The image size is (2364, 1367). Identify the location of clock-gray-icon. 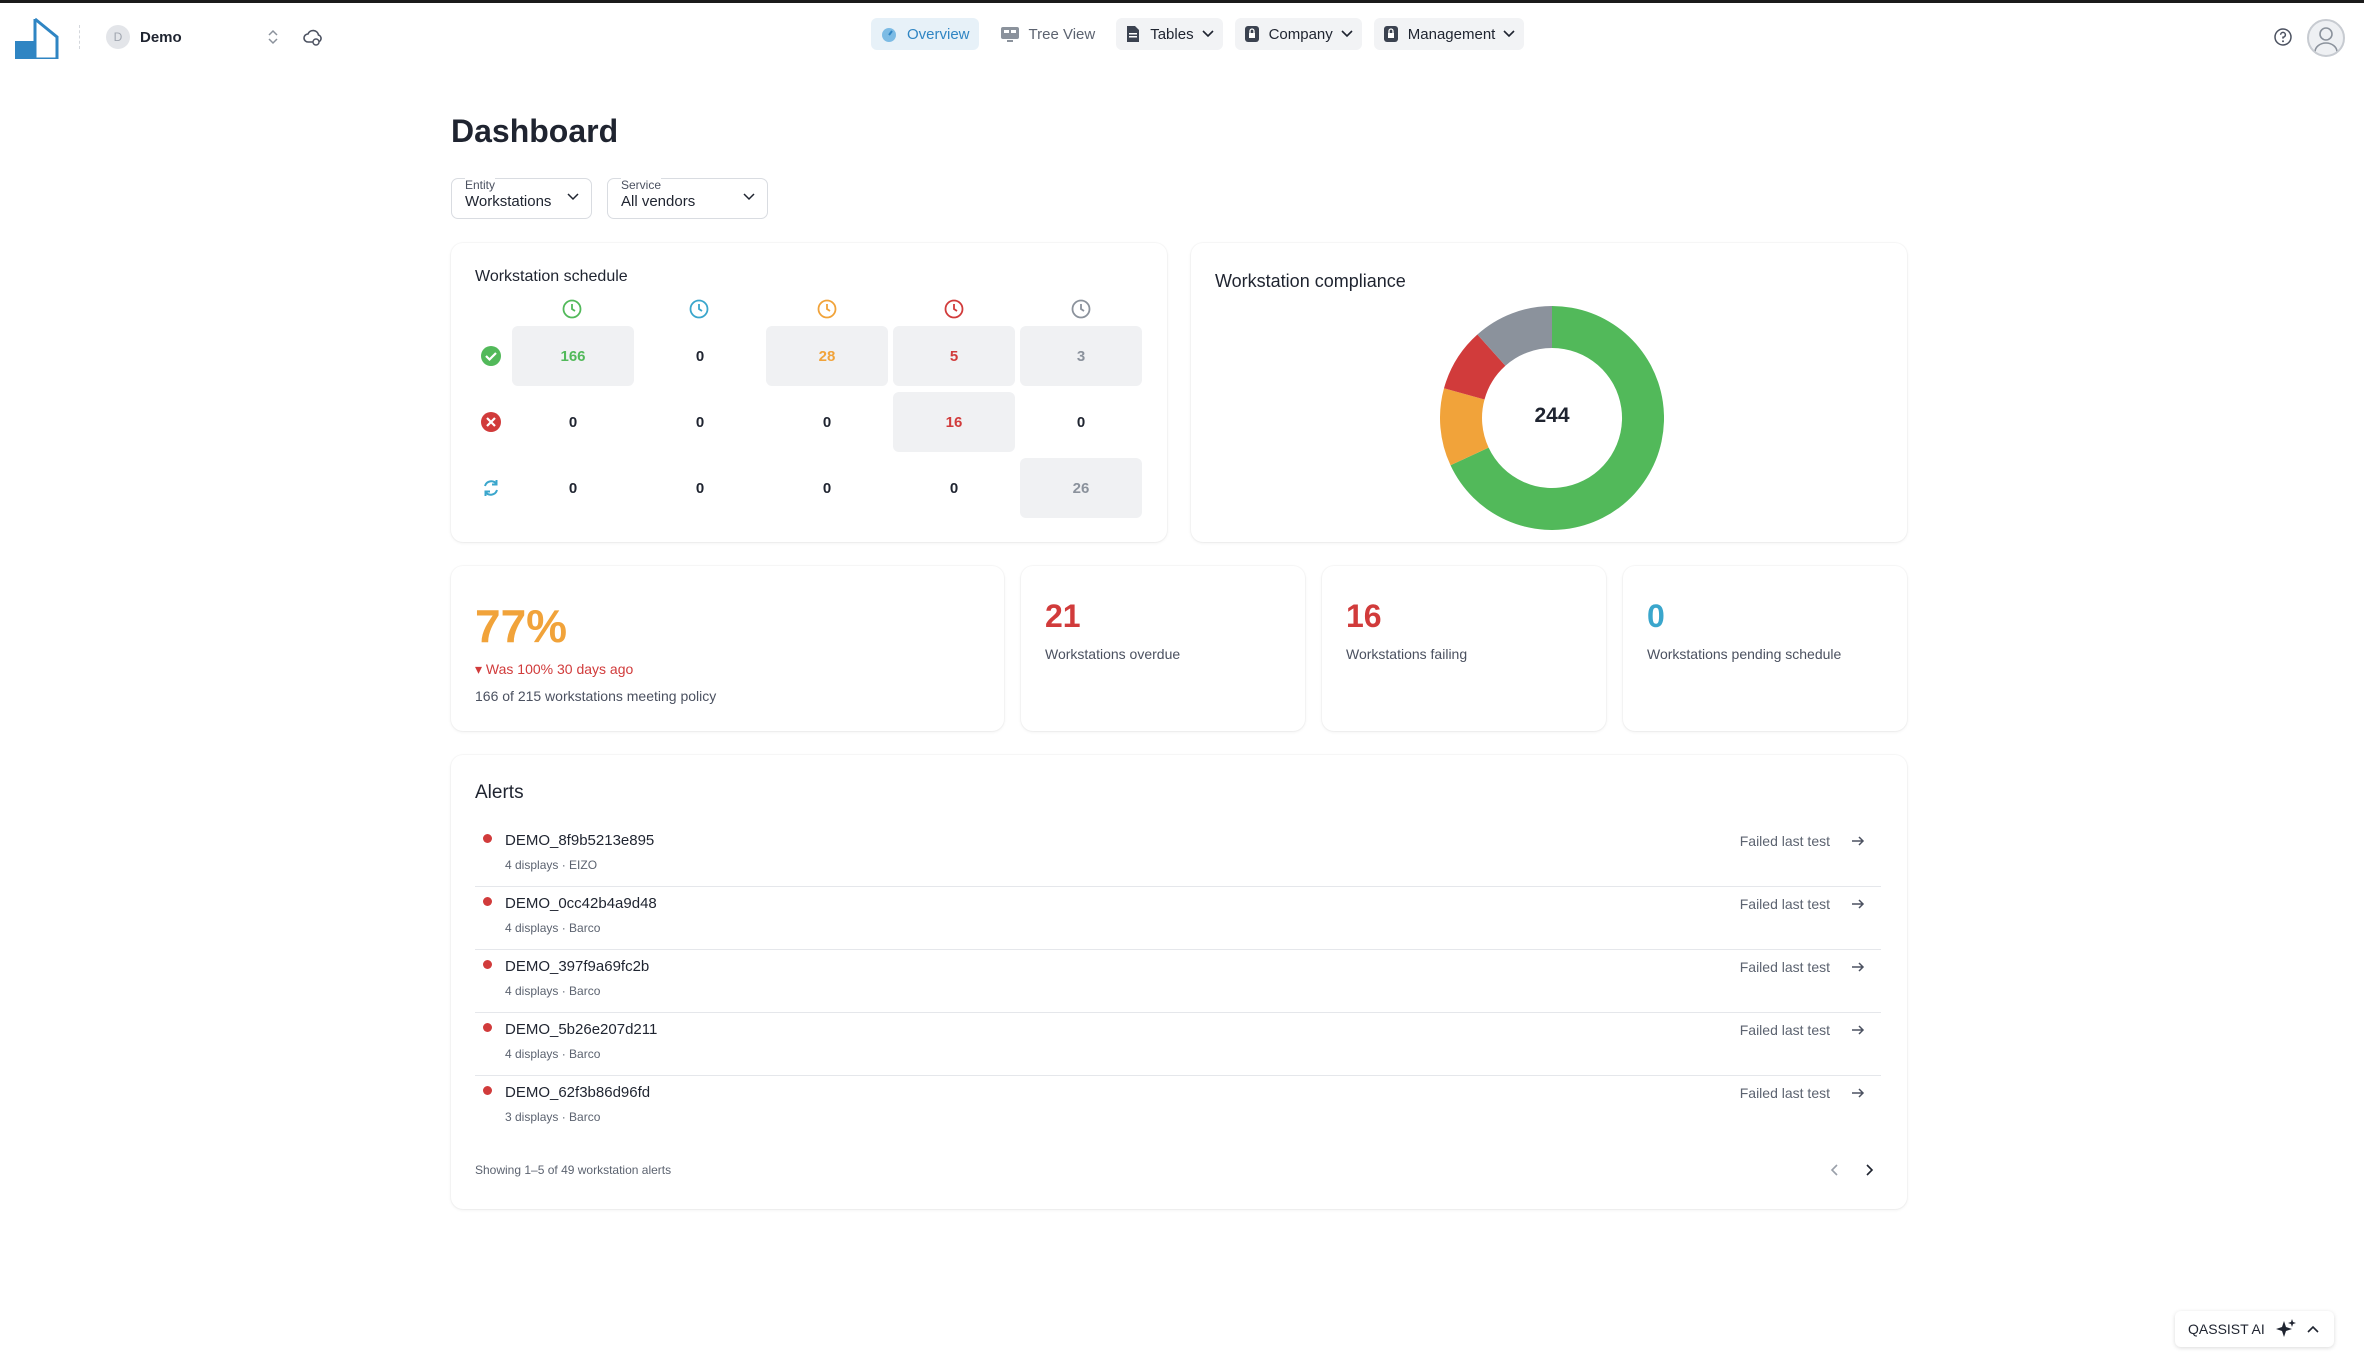
(1081, 309).